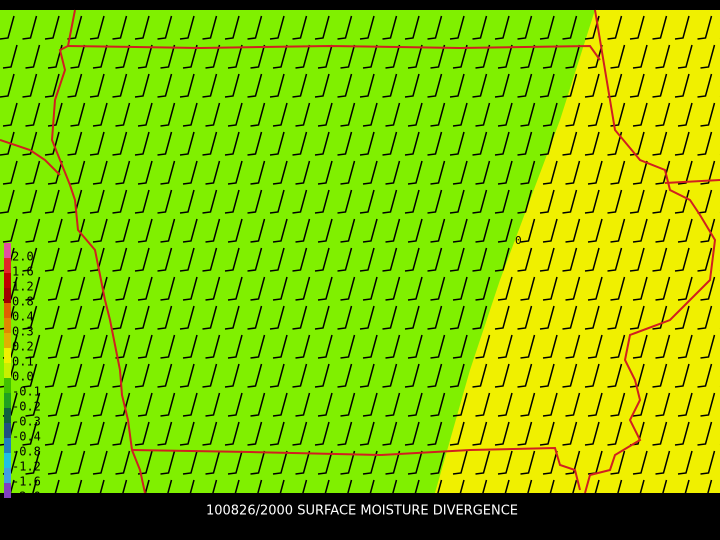  What do you see at coordinates (23, 257) in the screenshot?
I see `legend-label: 2.0` at bounding box center [23, 257].